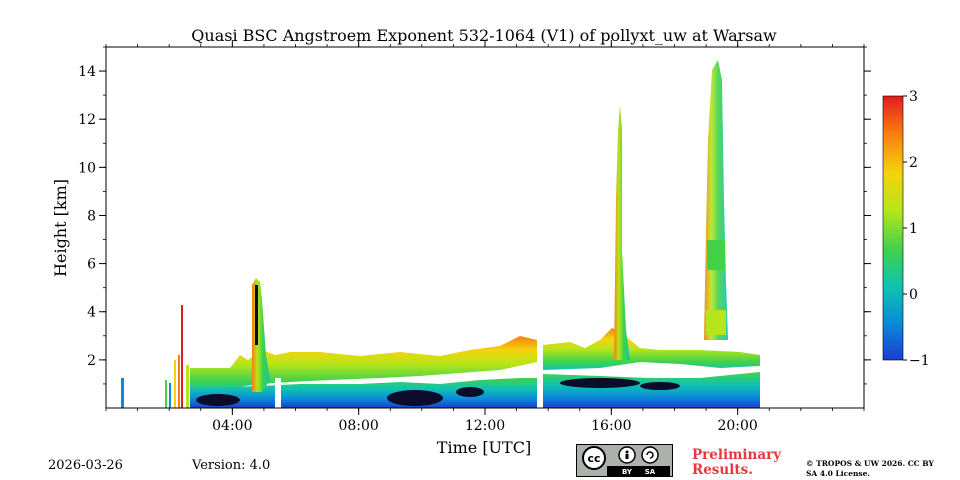 This screenshot has height=480, width=960. What do you see at coordinates (627, 472) in the screenshot?
I see `svg-text: BY` at bounding box center [627, 472].